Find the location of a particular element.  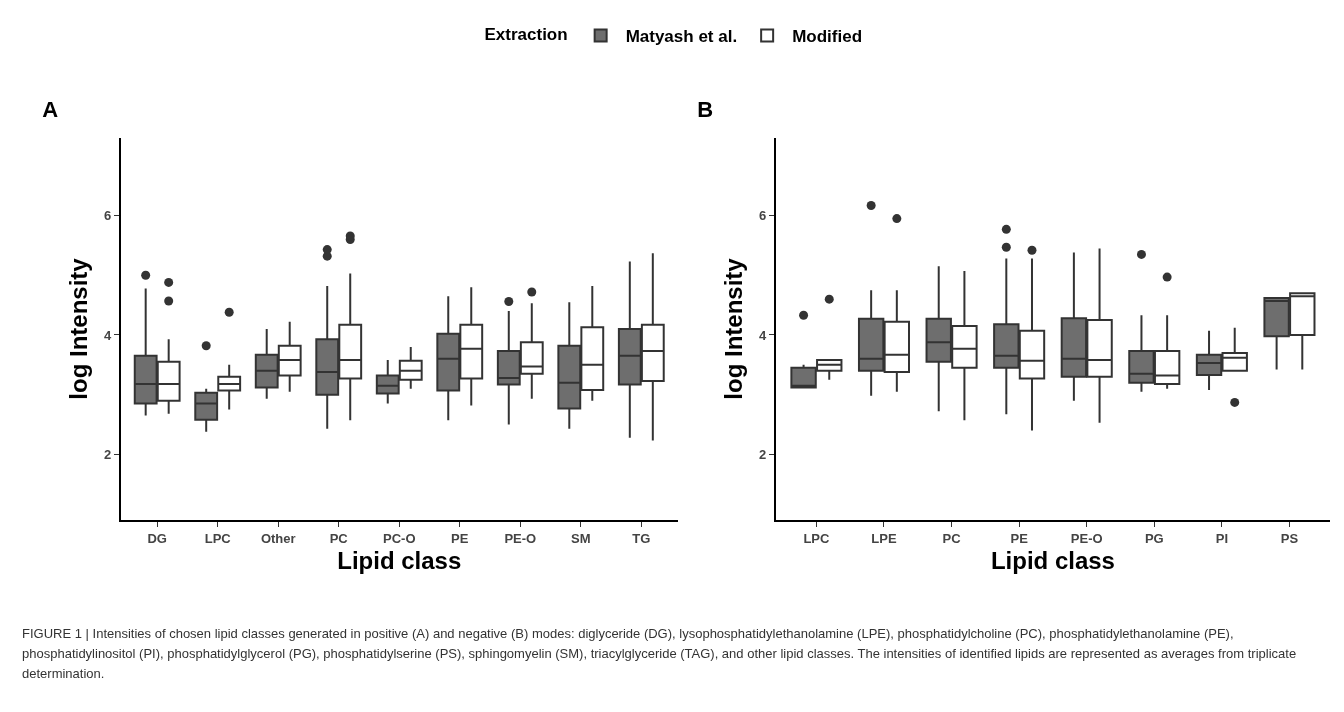

chart-title: B is located at coordinates (705, 110).